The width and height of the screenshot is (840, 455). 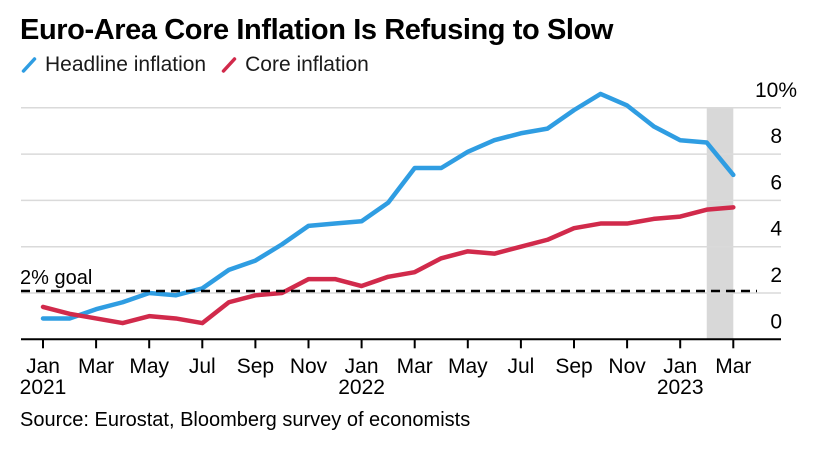 I want to click on forecast-band, so click(x=720, y=223).